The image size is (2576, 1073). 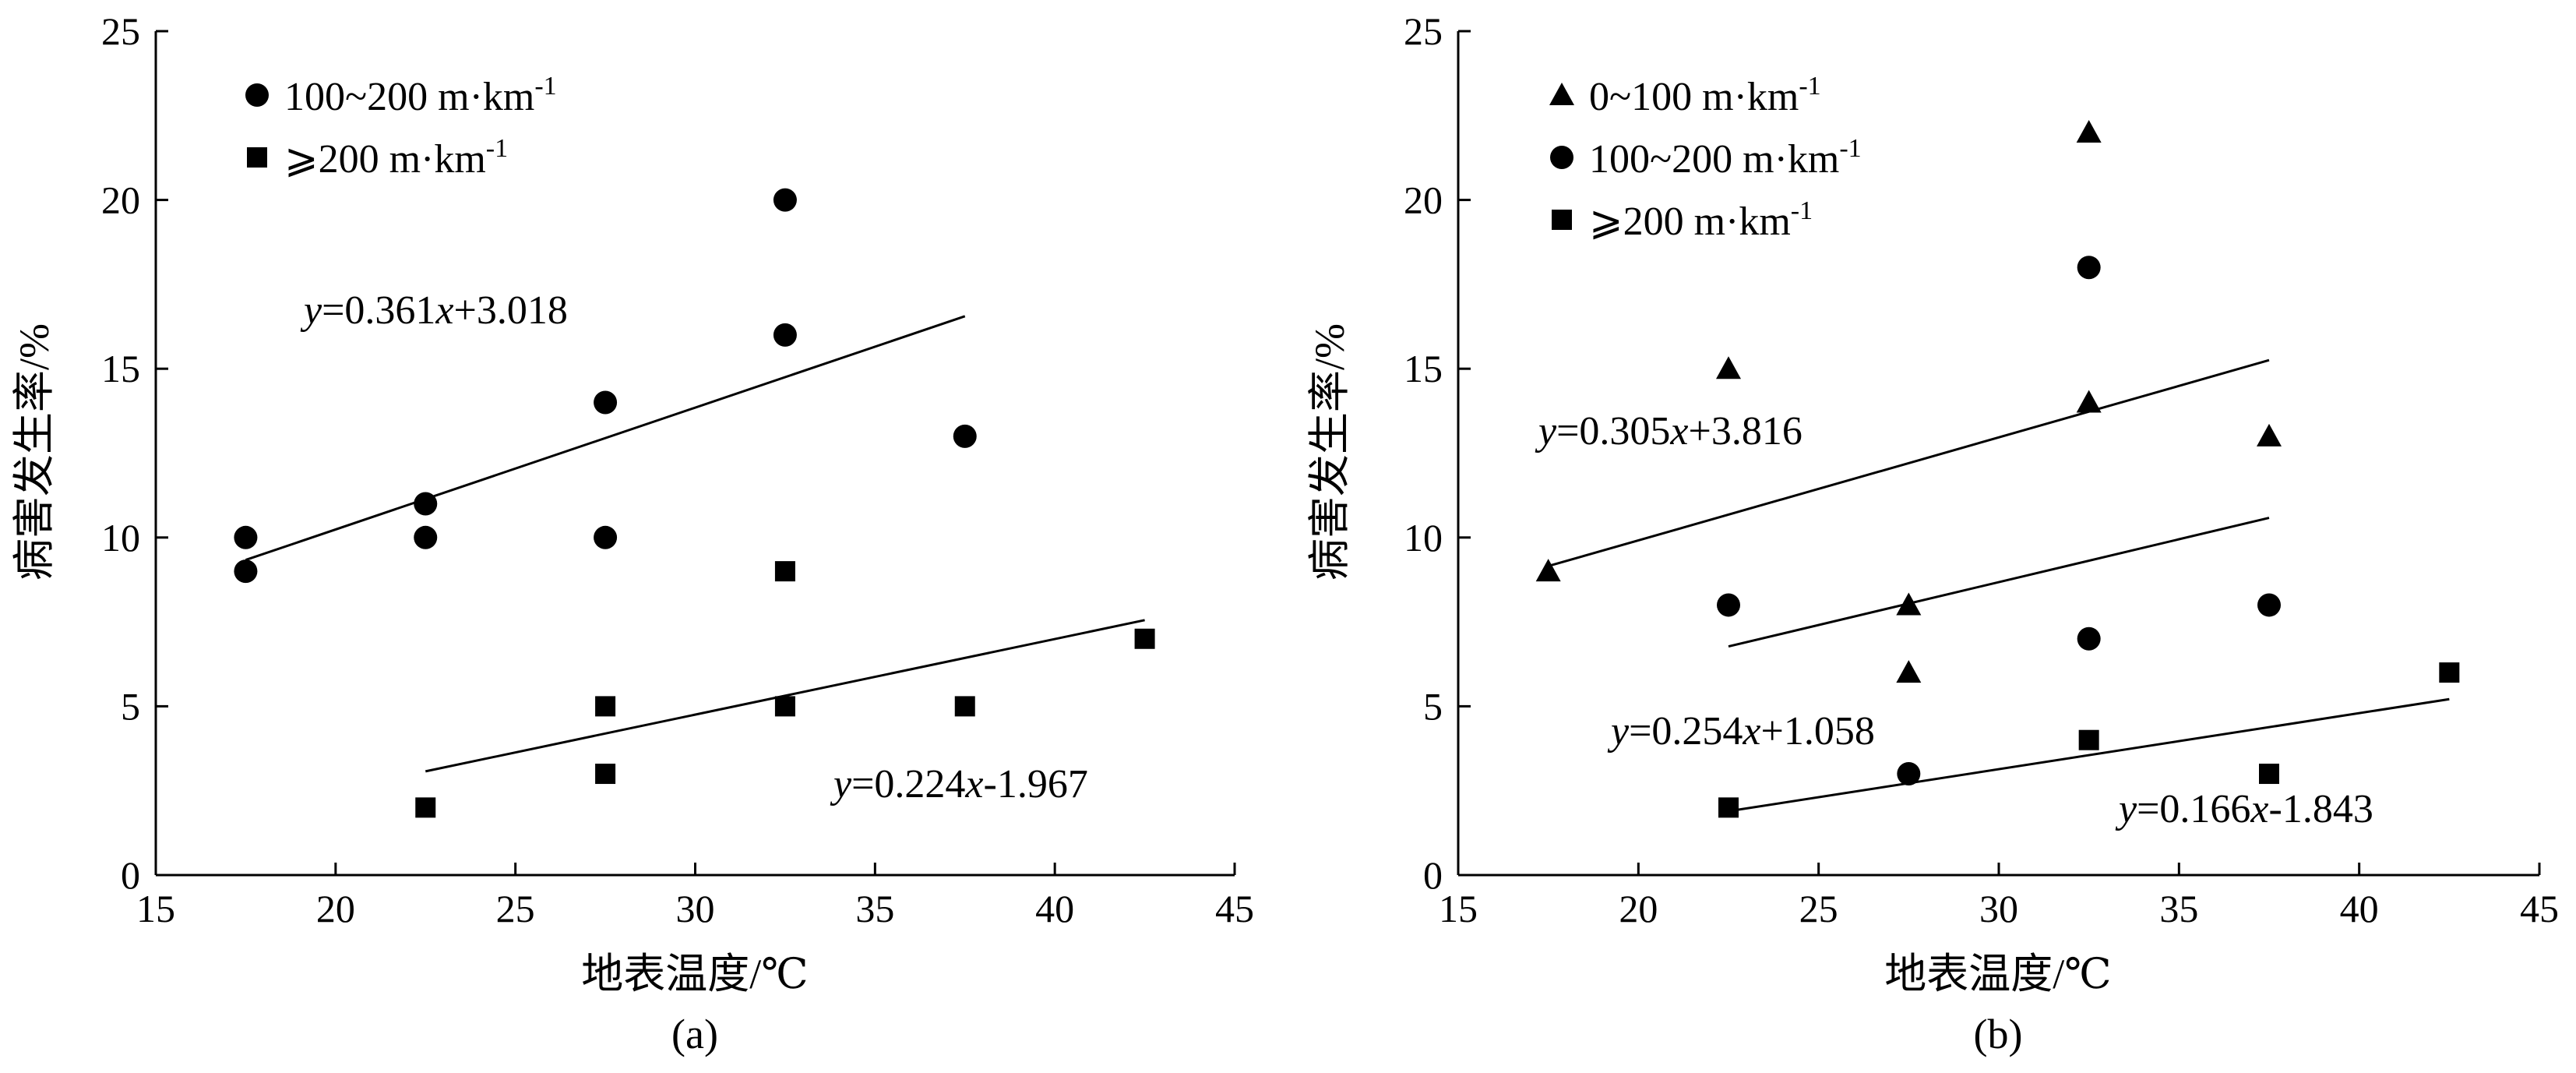 I want to click on regression-equation: y=0.224x-1.967, so click(x=959, y=784).